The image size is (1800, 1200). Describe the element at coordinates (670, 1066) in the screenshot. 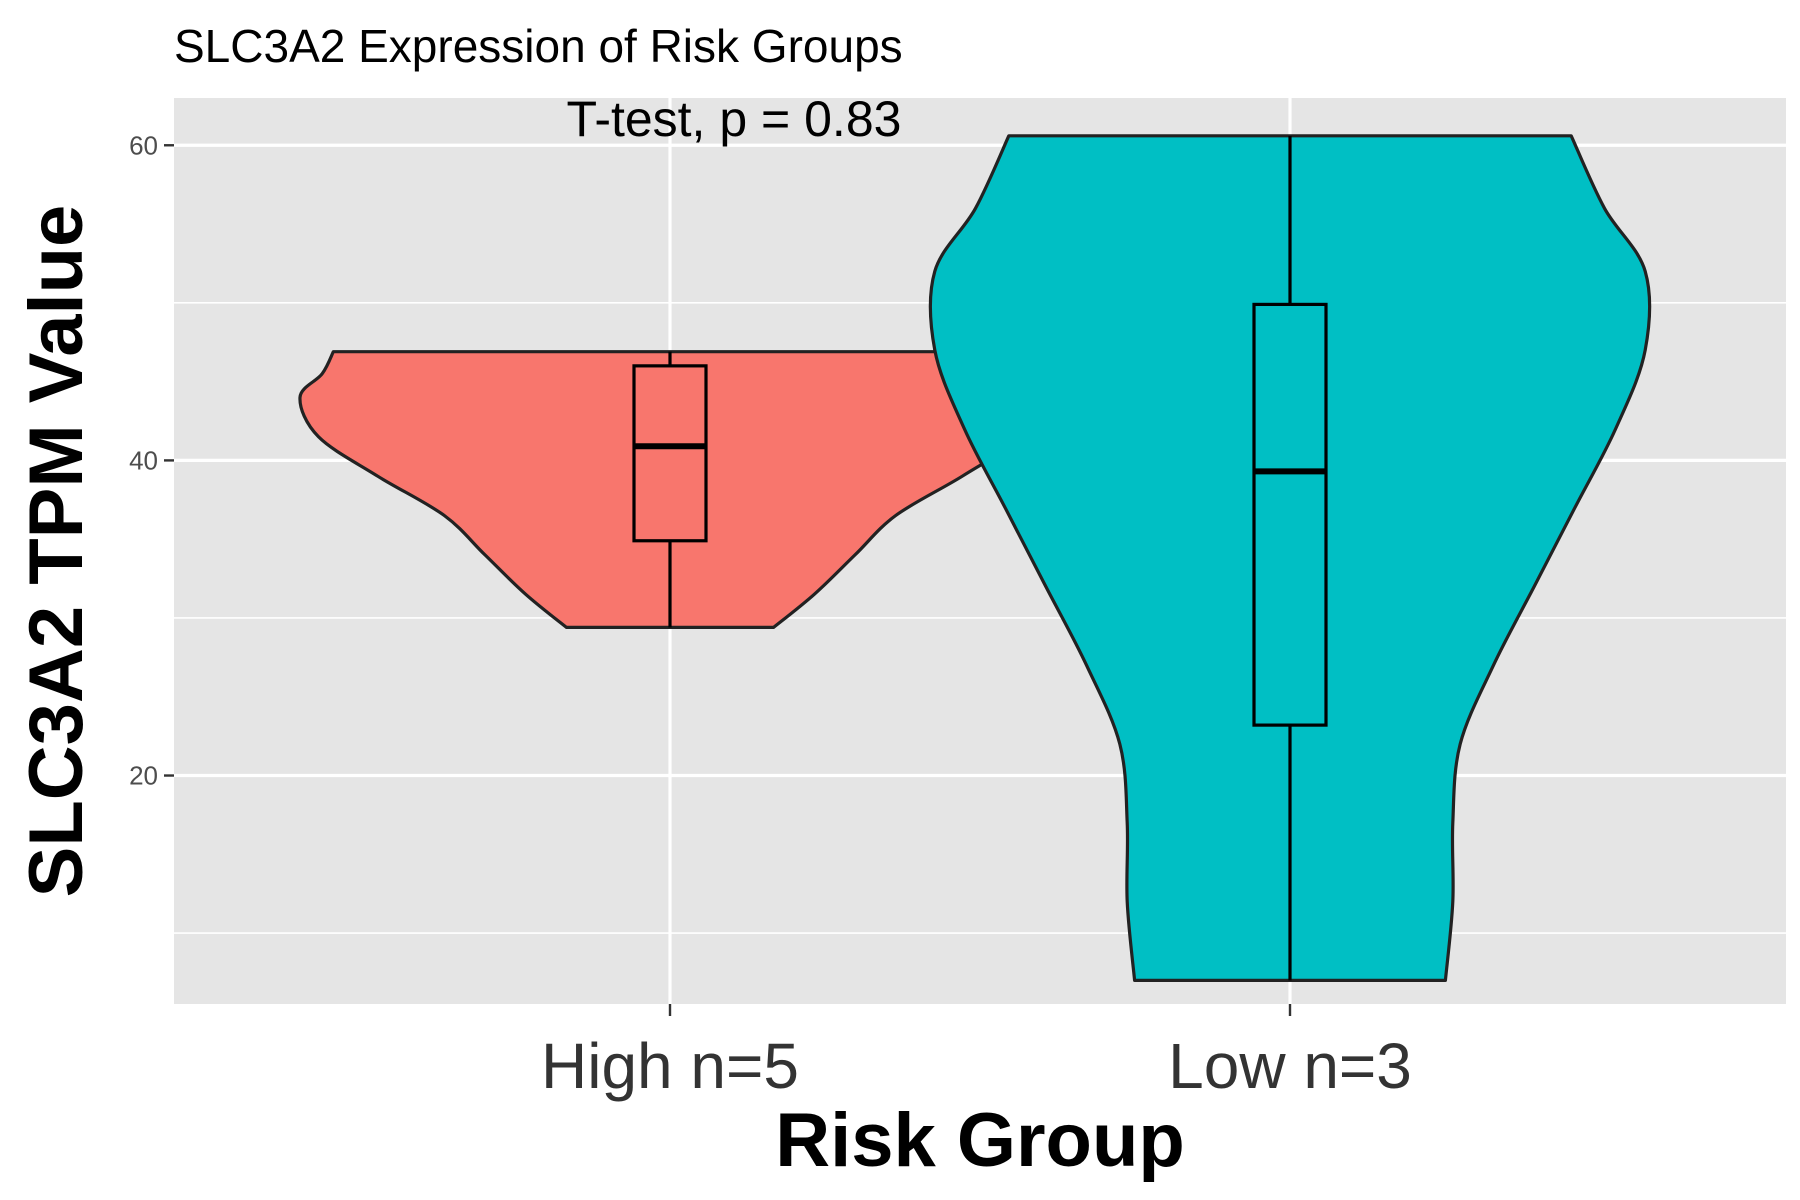

I see `x-tick-label: High n=5` at that location.